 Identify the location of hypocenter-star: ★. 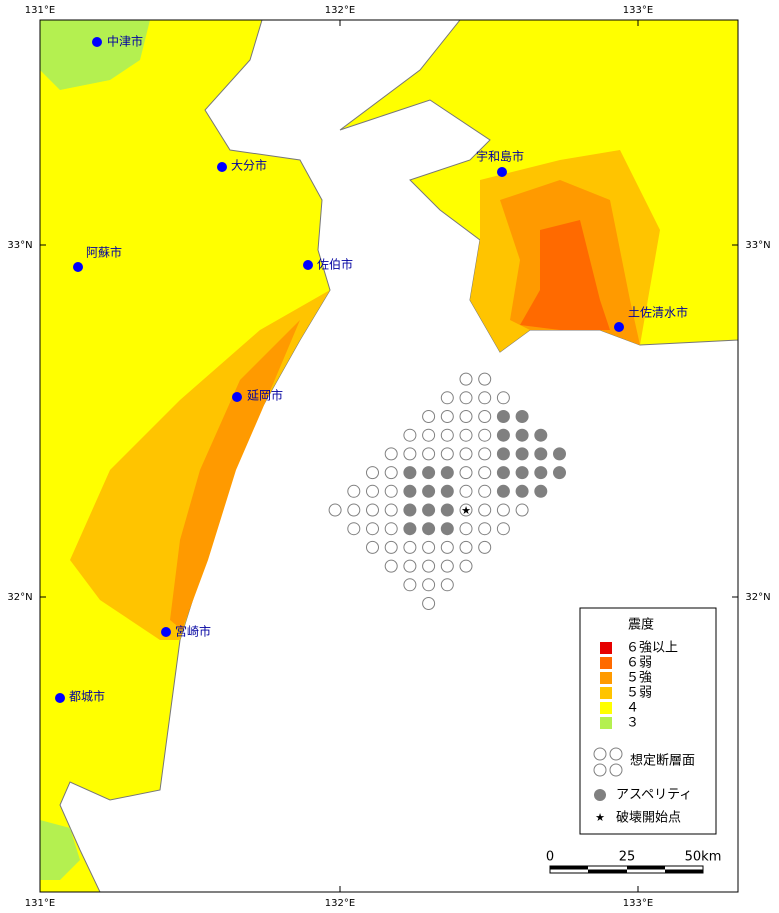
(466, 510).